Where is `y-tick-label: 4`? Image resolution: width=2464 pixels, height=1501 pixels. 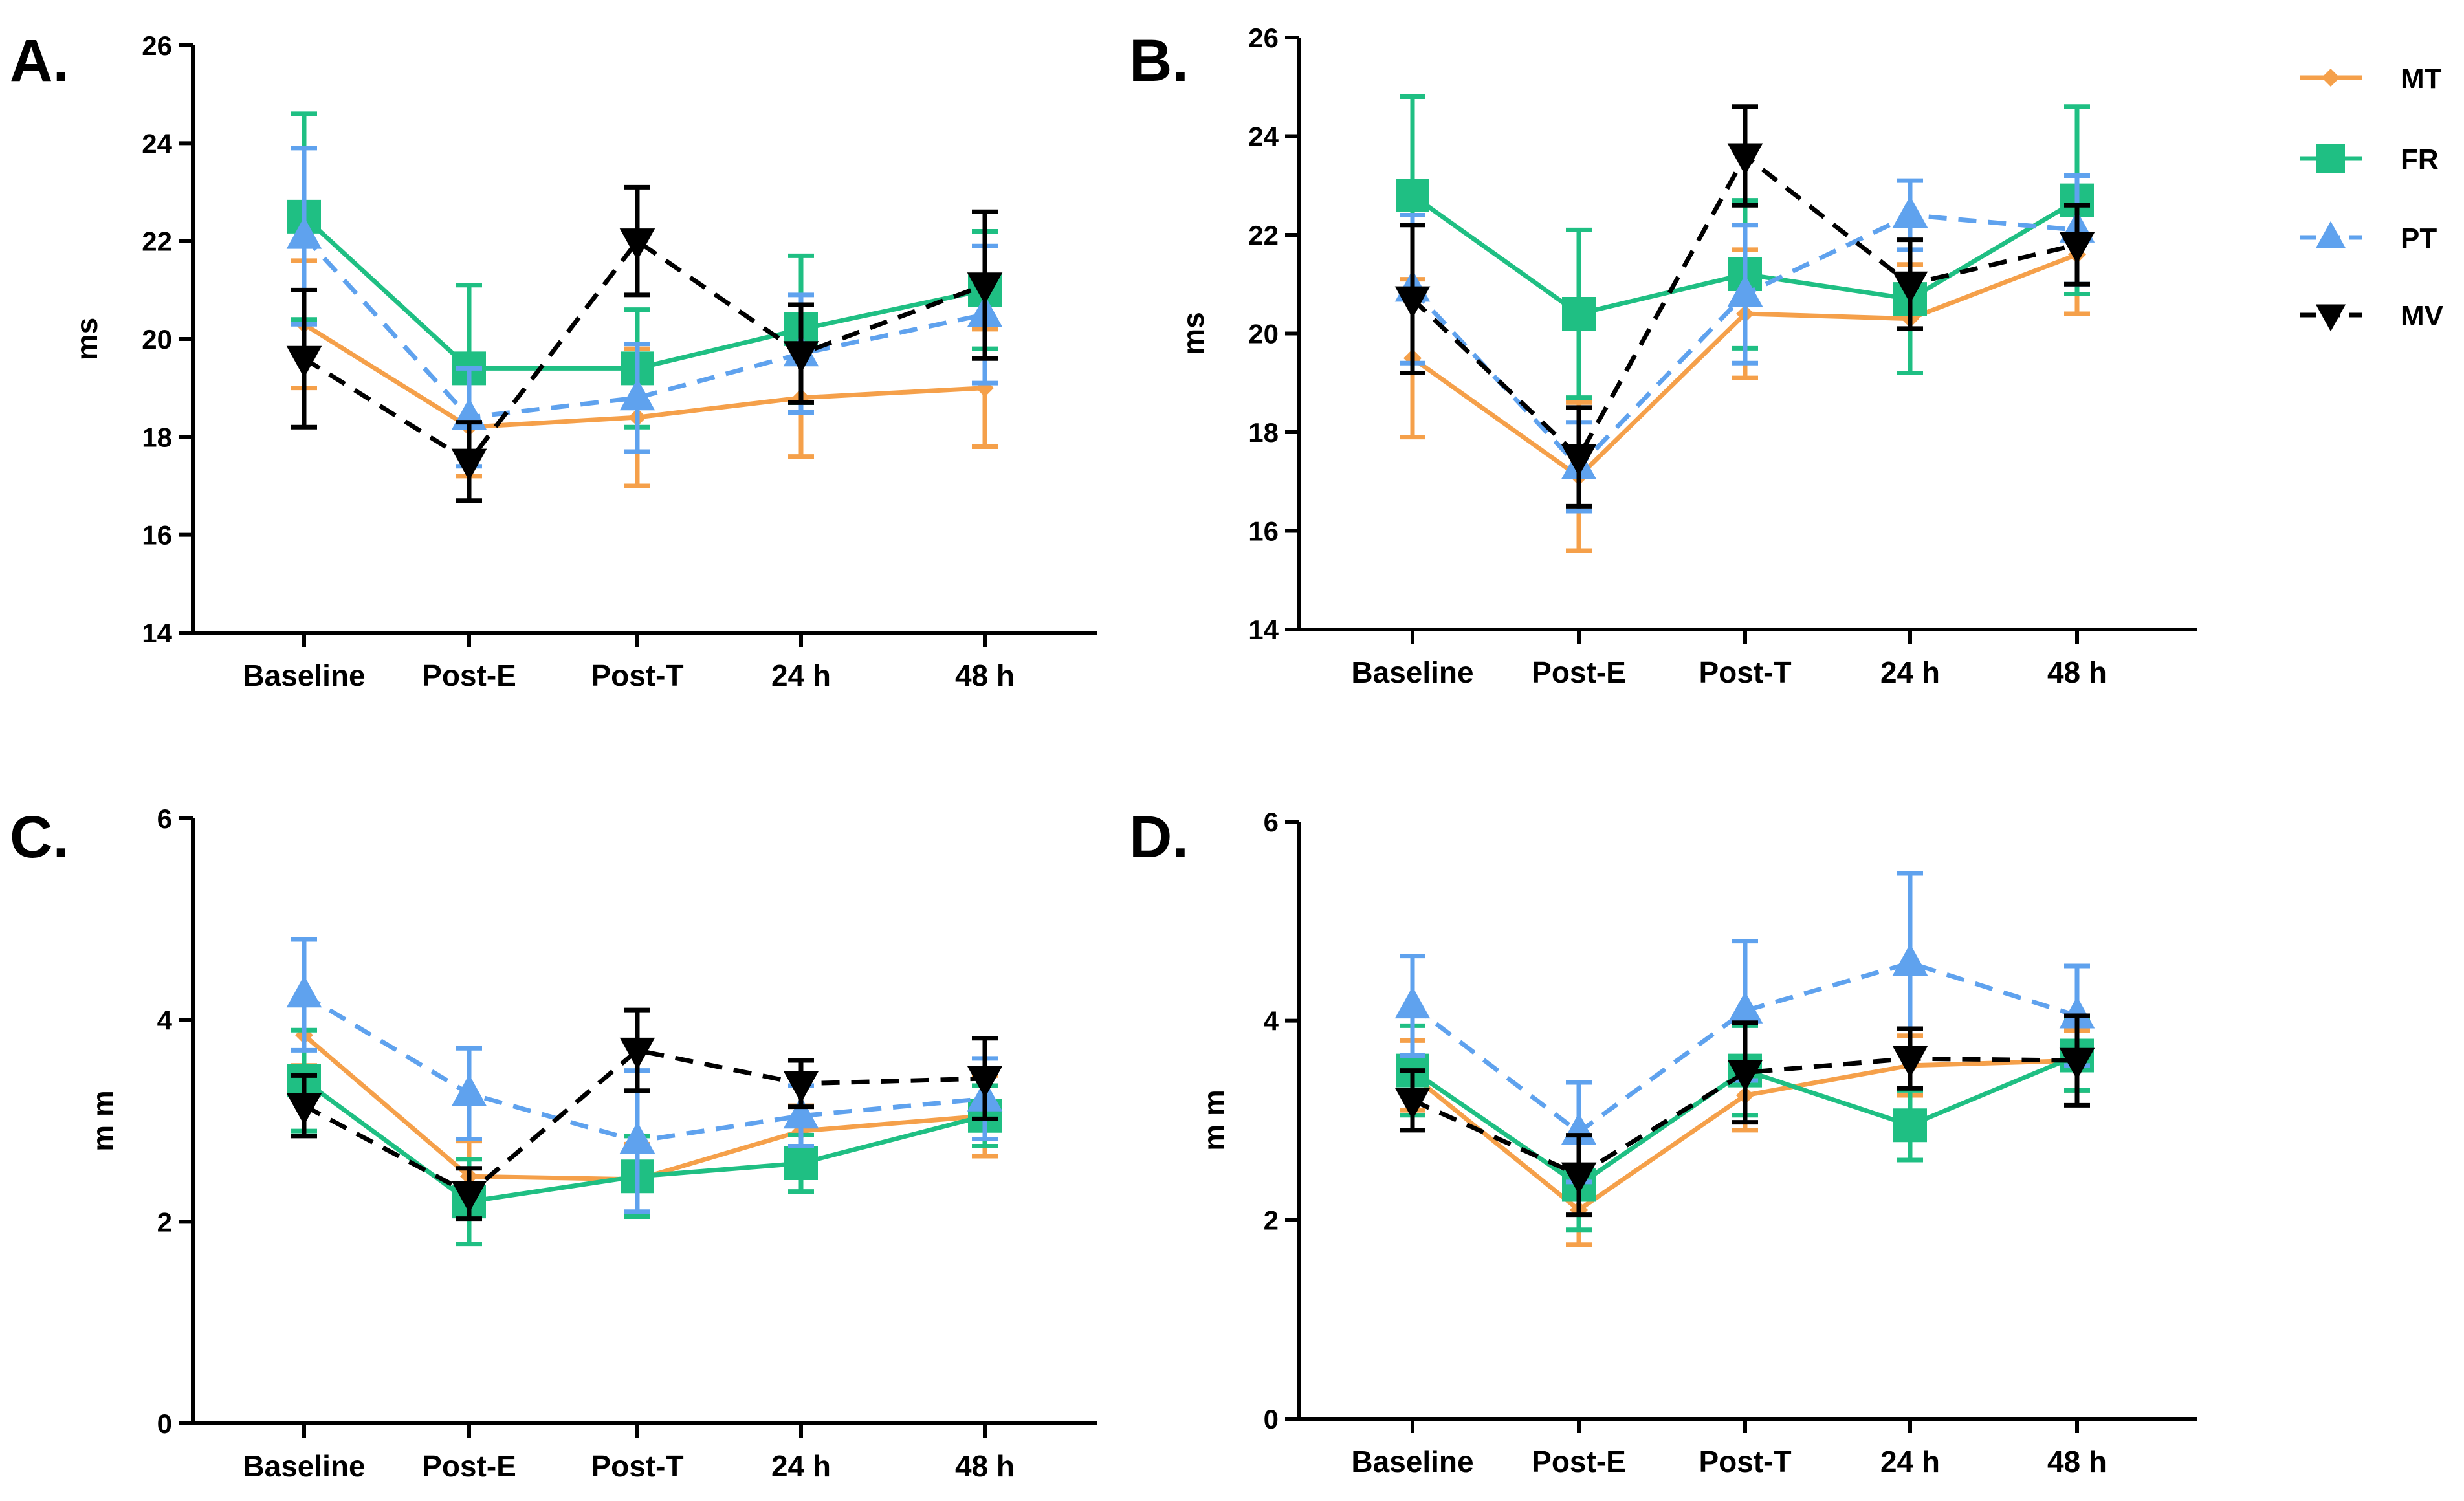 y-tick-label: 4 is located at coordinates (165, 1021).